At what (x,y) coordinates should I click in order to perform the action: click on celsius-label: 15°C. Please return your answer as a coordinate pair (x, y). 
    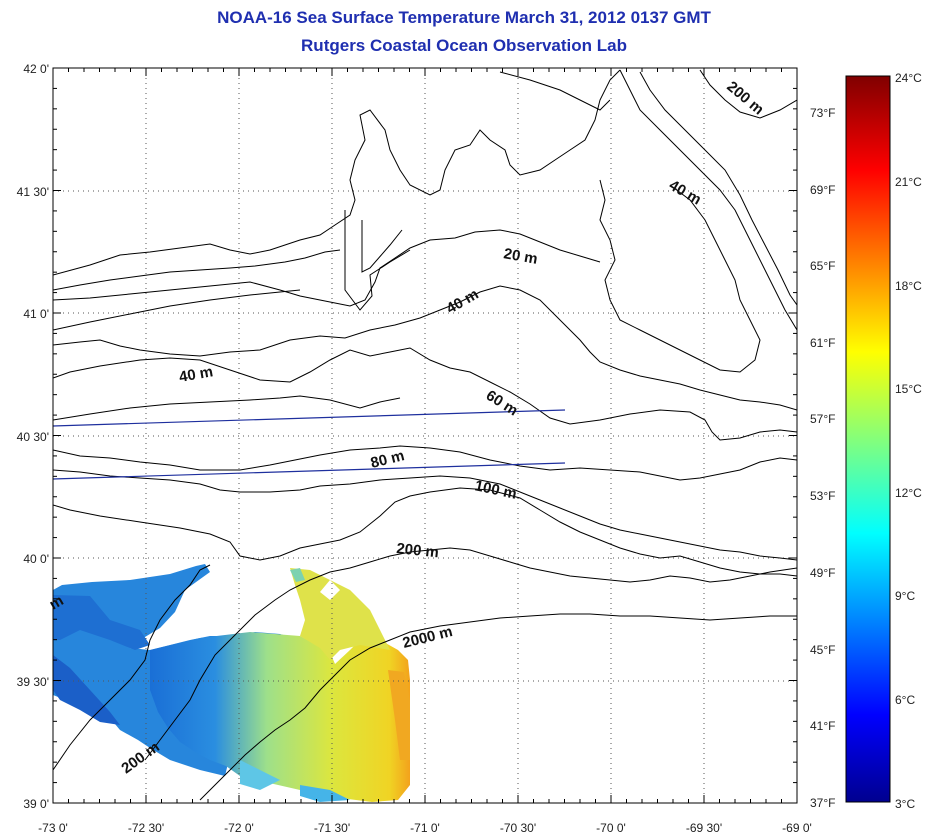
    Looking at the image, I should click on (908, 389).